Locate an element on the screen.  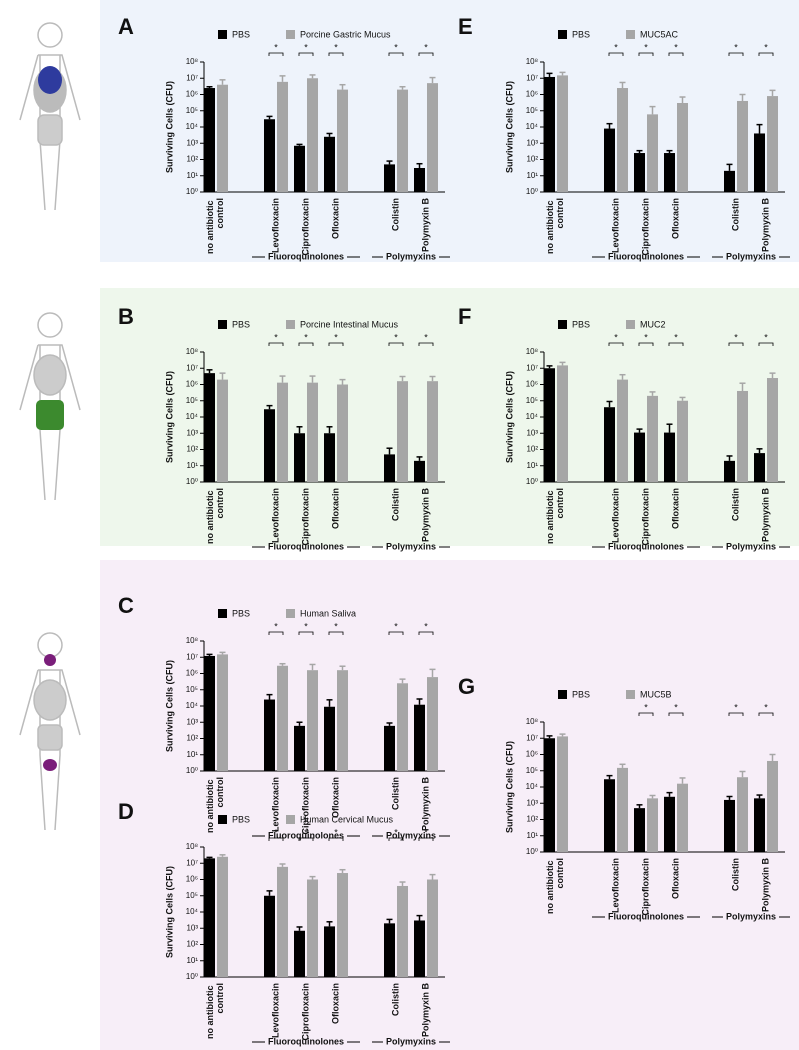
legend-label: Porcine Gastric Mucus is located at coordinates (345, 34).